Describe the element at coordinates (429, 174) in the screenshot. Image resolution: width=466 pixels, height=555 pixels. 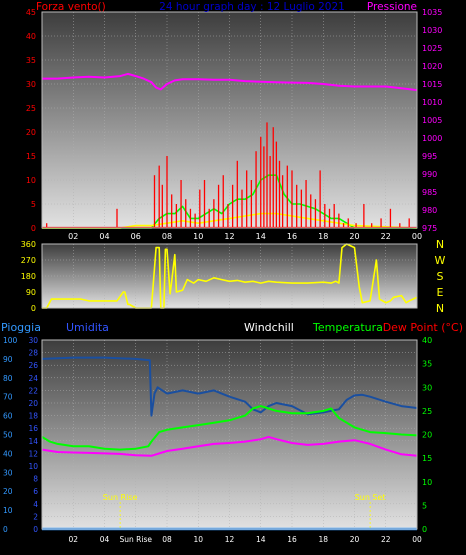
I see `pressure-tick-label: 990` at that location.